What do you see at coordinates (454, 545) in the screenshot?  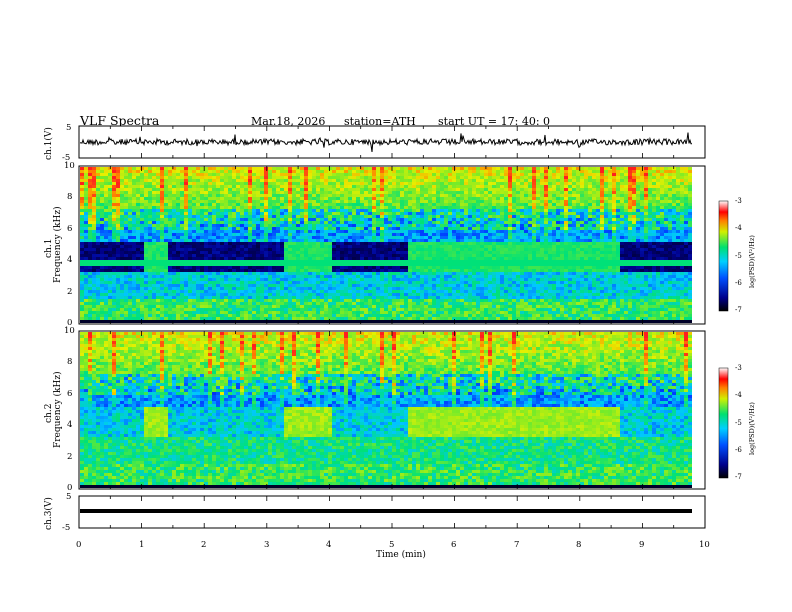 I see `xtick-6: 6` at bounding box center [454, 545].